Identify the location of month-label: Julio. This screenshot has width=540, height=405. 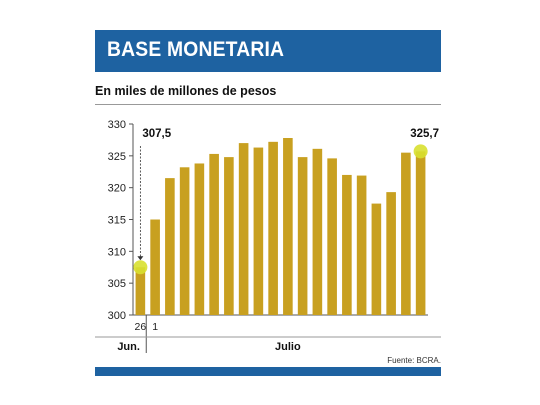
(288, 347).